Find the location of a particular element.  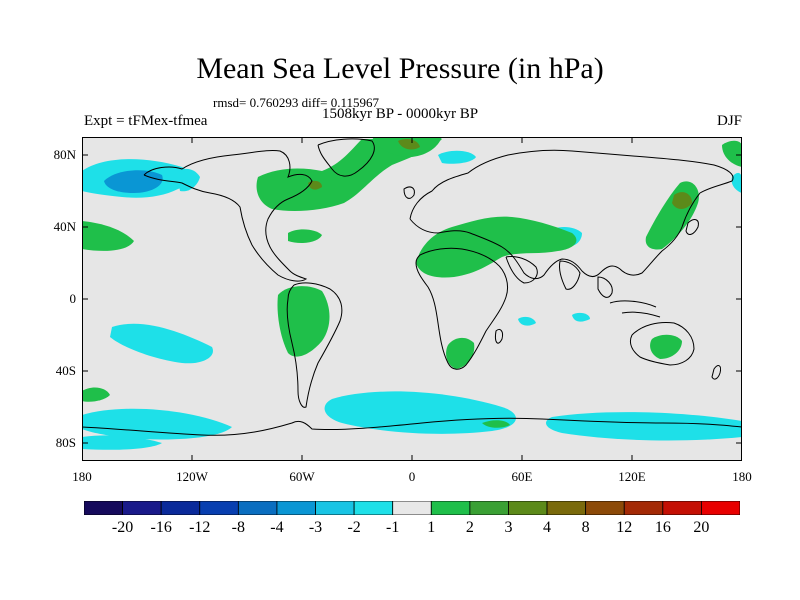

colorbar-label: 4 is located at coordinates (547, 527).